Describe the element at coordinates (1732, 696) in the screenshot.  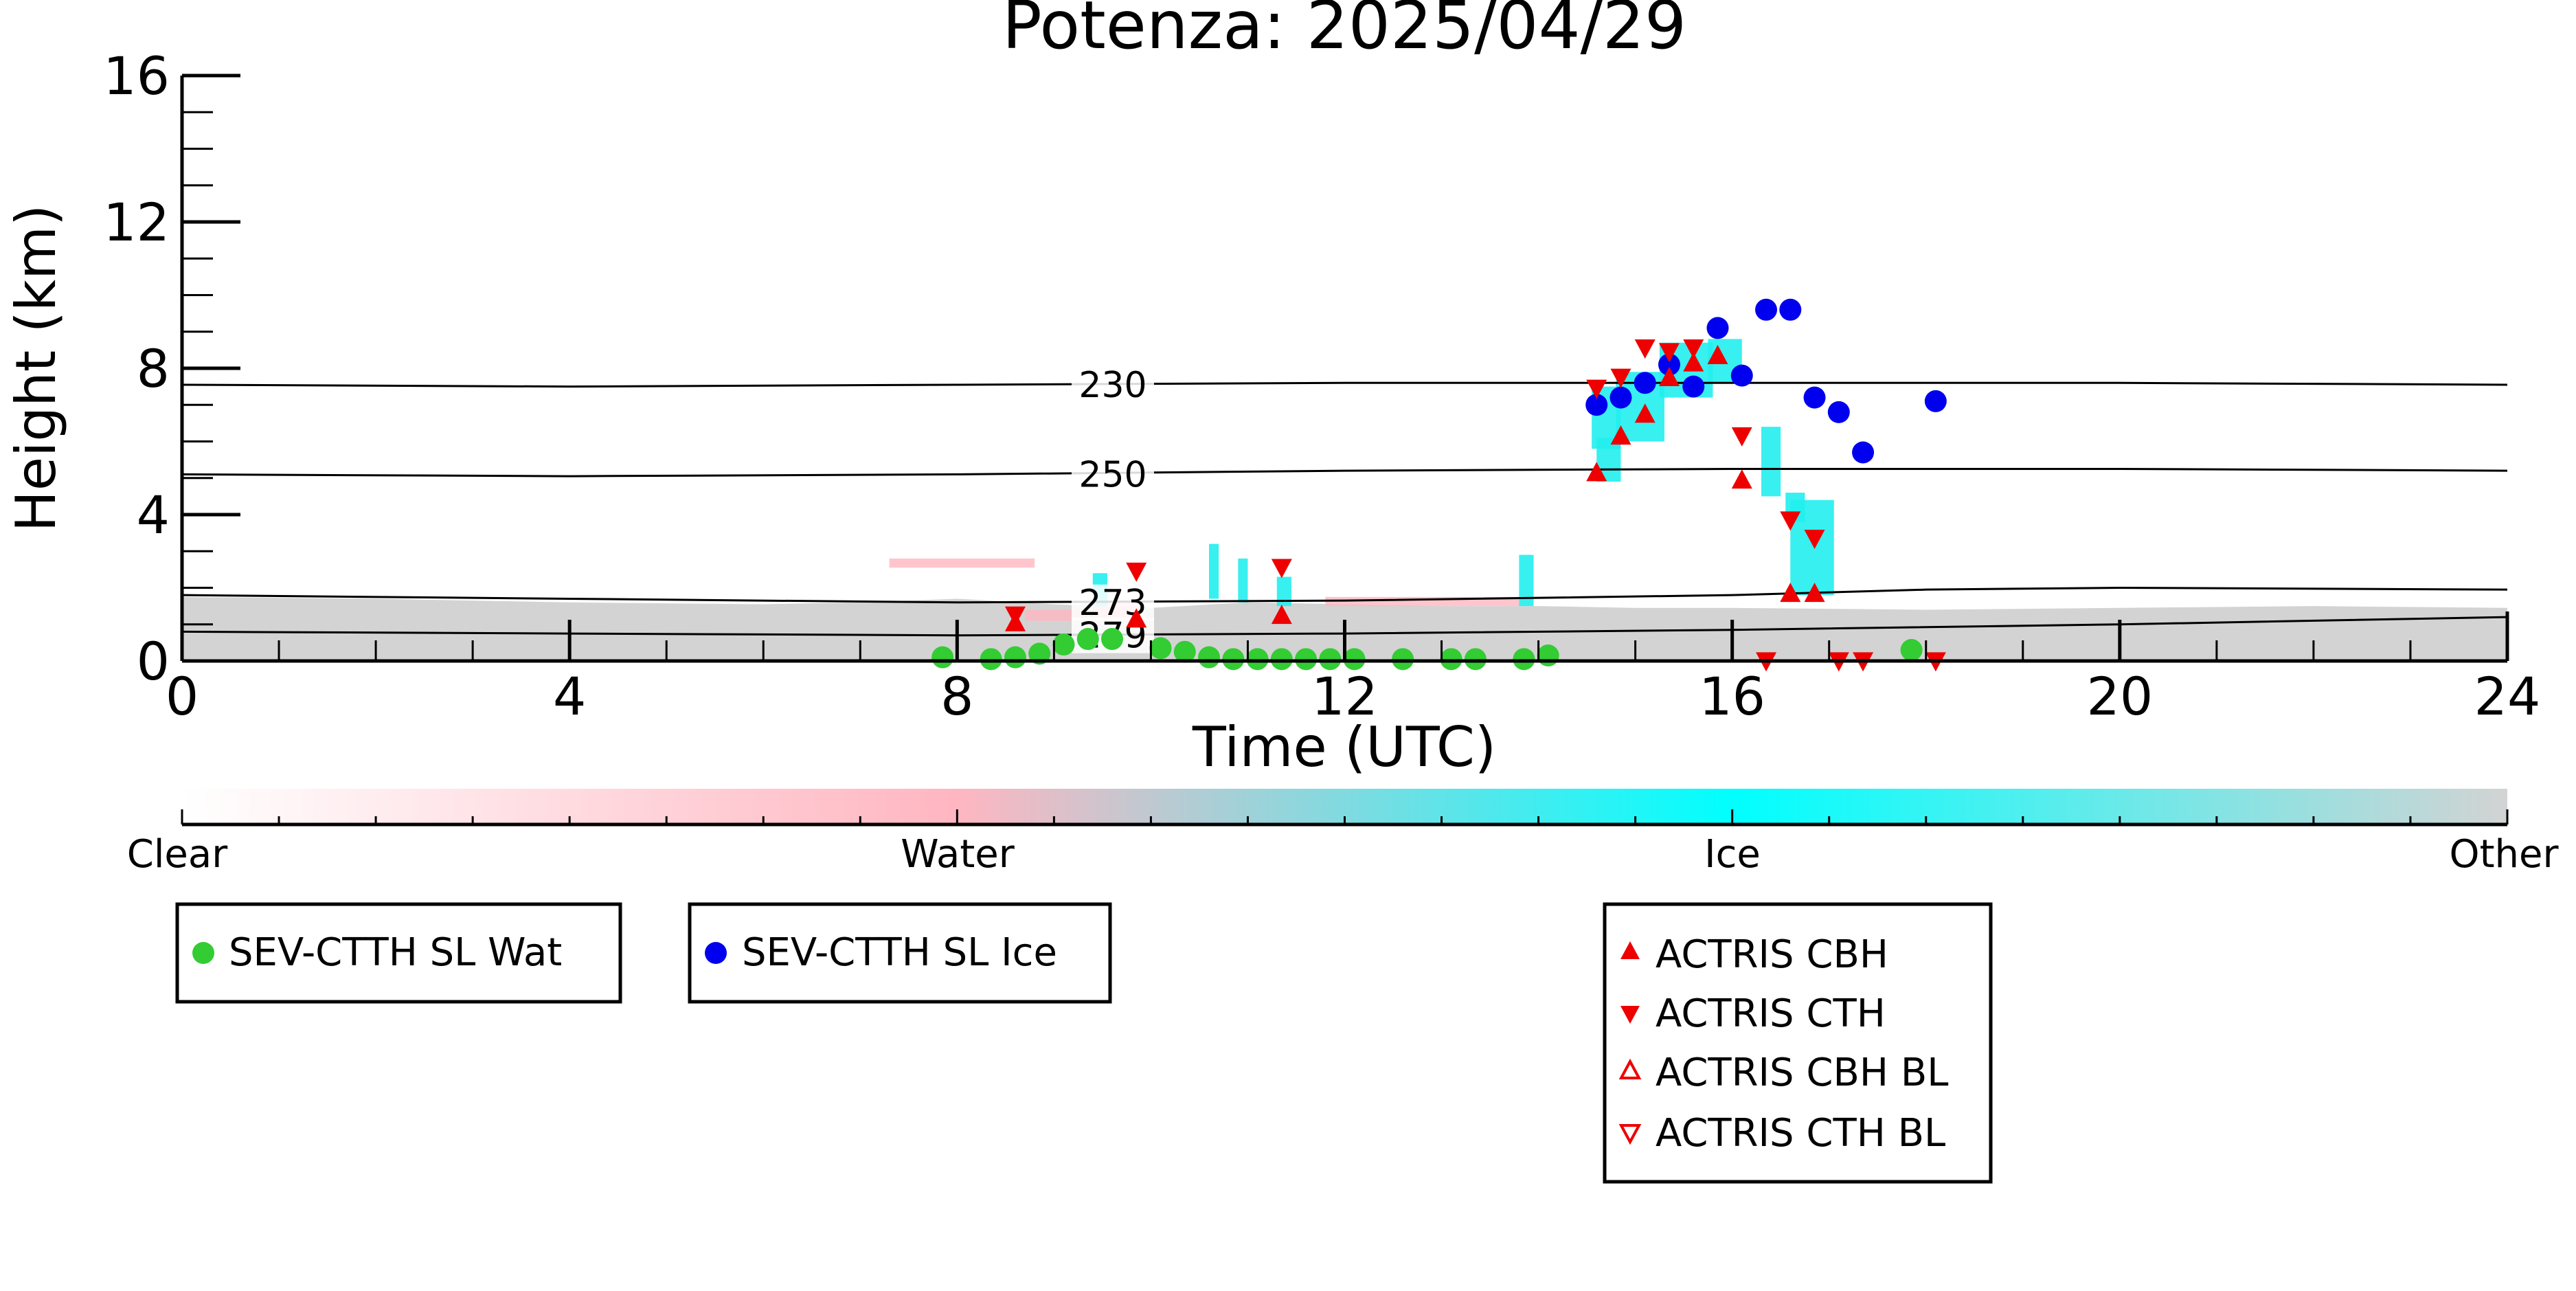
I see `x-tick-label: 16` at that location.